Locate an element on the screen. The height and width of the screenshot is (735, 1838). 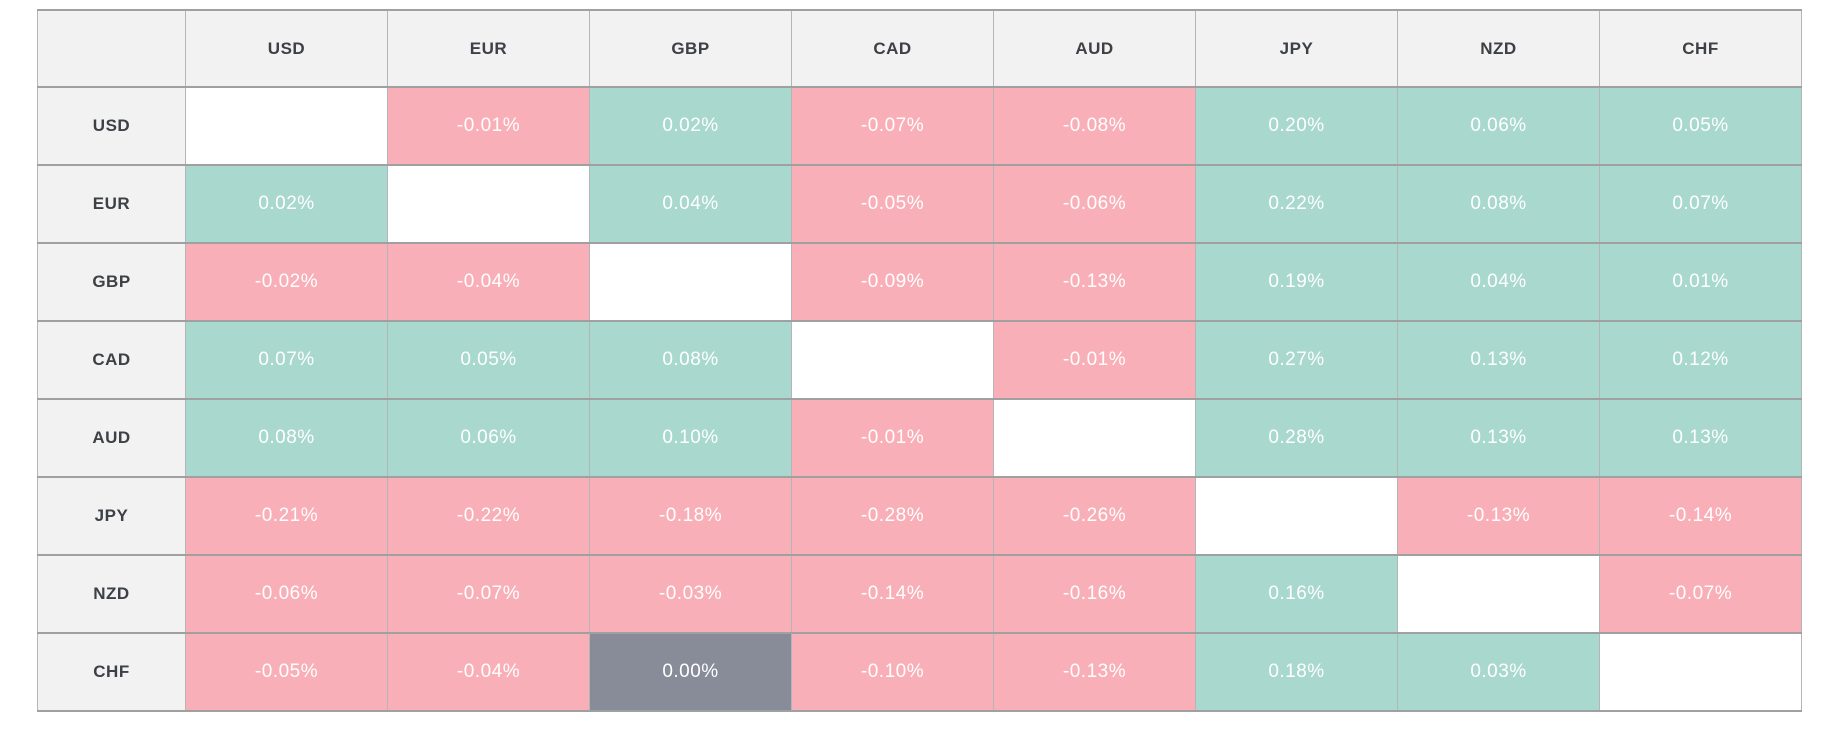
row-header-nzd: NZD is located at coordinates (111, 594).